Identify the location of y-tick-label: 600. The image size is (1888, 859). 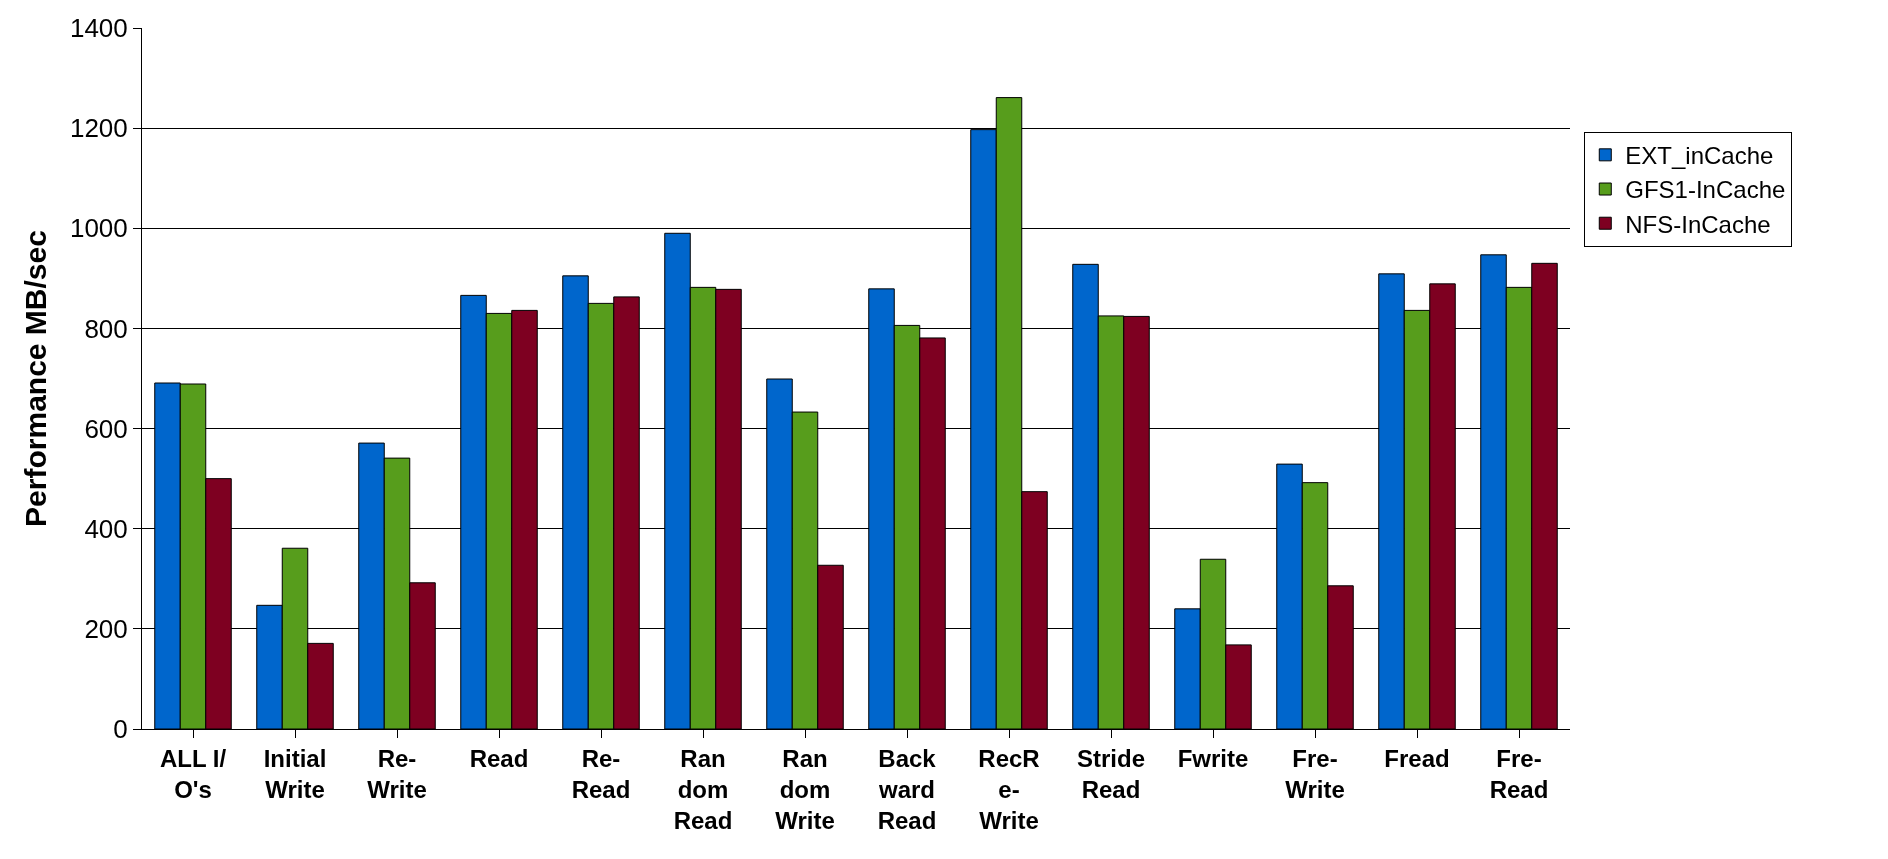
(106, 428).